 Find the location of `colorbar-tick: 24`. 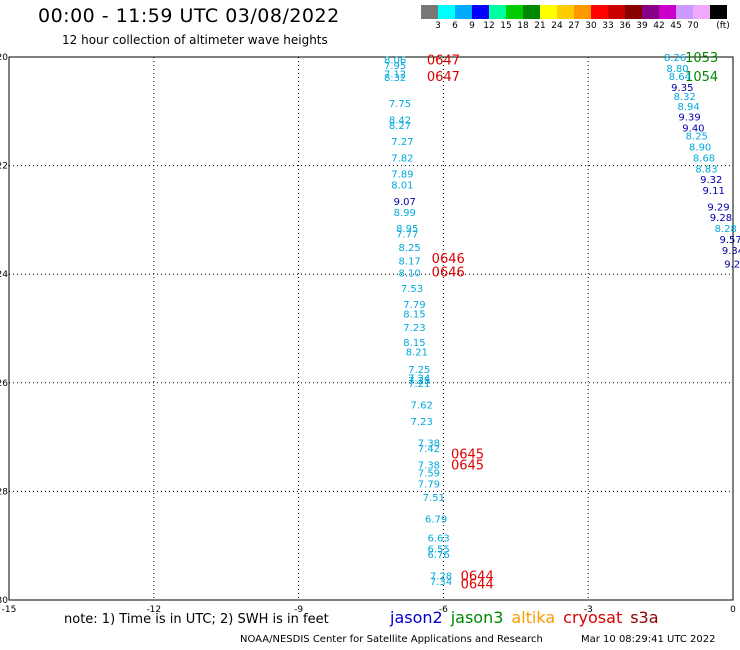

colorbar-tick: 24 is located at coordinates (557, 26).